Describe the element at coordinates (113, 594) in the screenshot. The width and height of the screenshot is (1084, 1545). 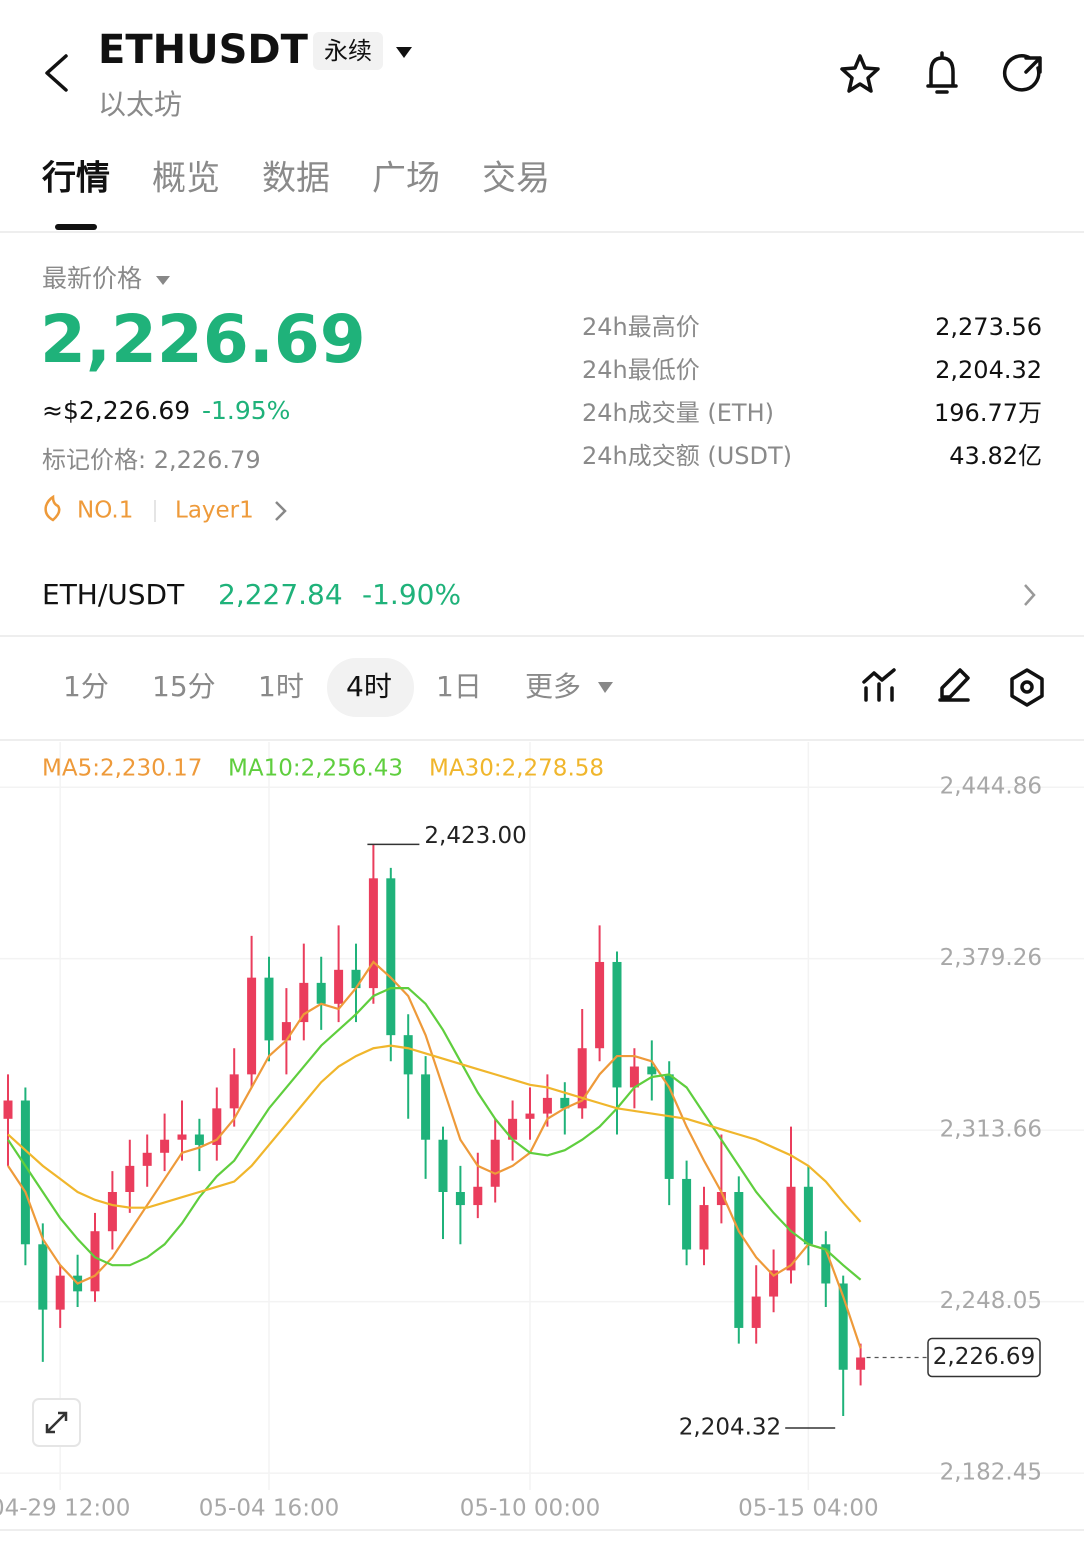
I see `spot-pair: ETH/USDT` at that location.